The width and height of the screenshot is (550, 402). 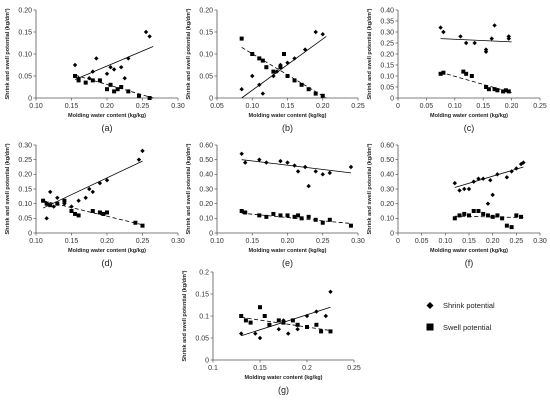 What do you see at coordinates (387, 32) in the screenshot?
I see `y-tick-label: 0.30` at bounding box center [387, 32].